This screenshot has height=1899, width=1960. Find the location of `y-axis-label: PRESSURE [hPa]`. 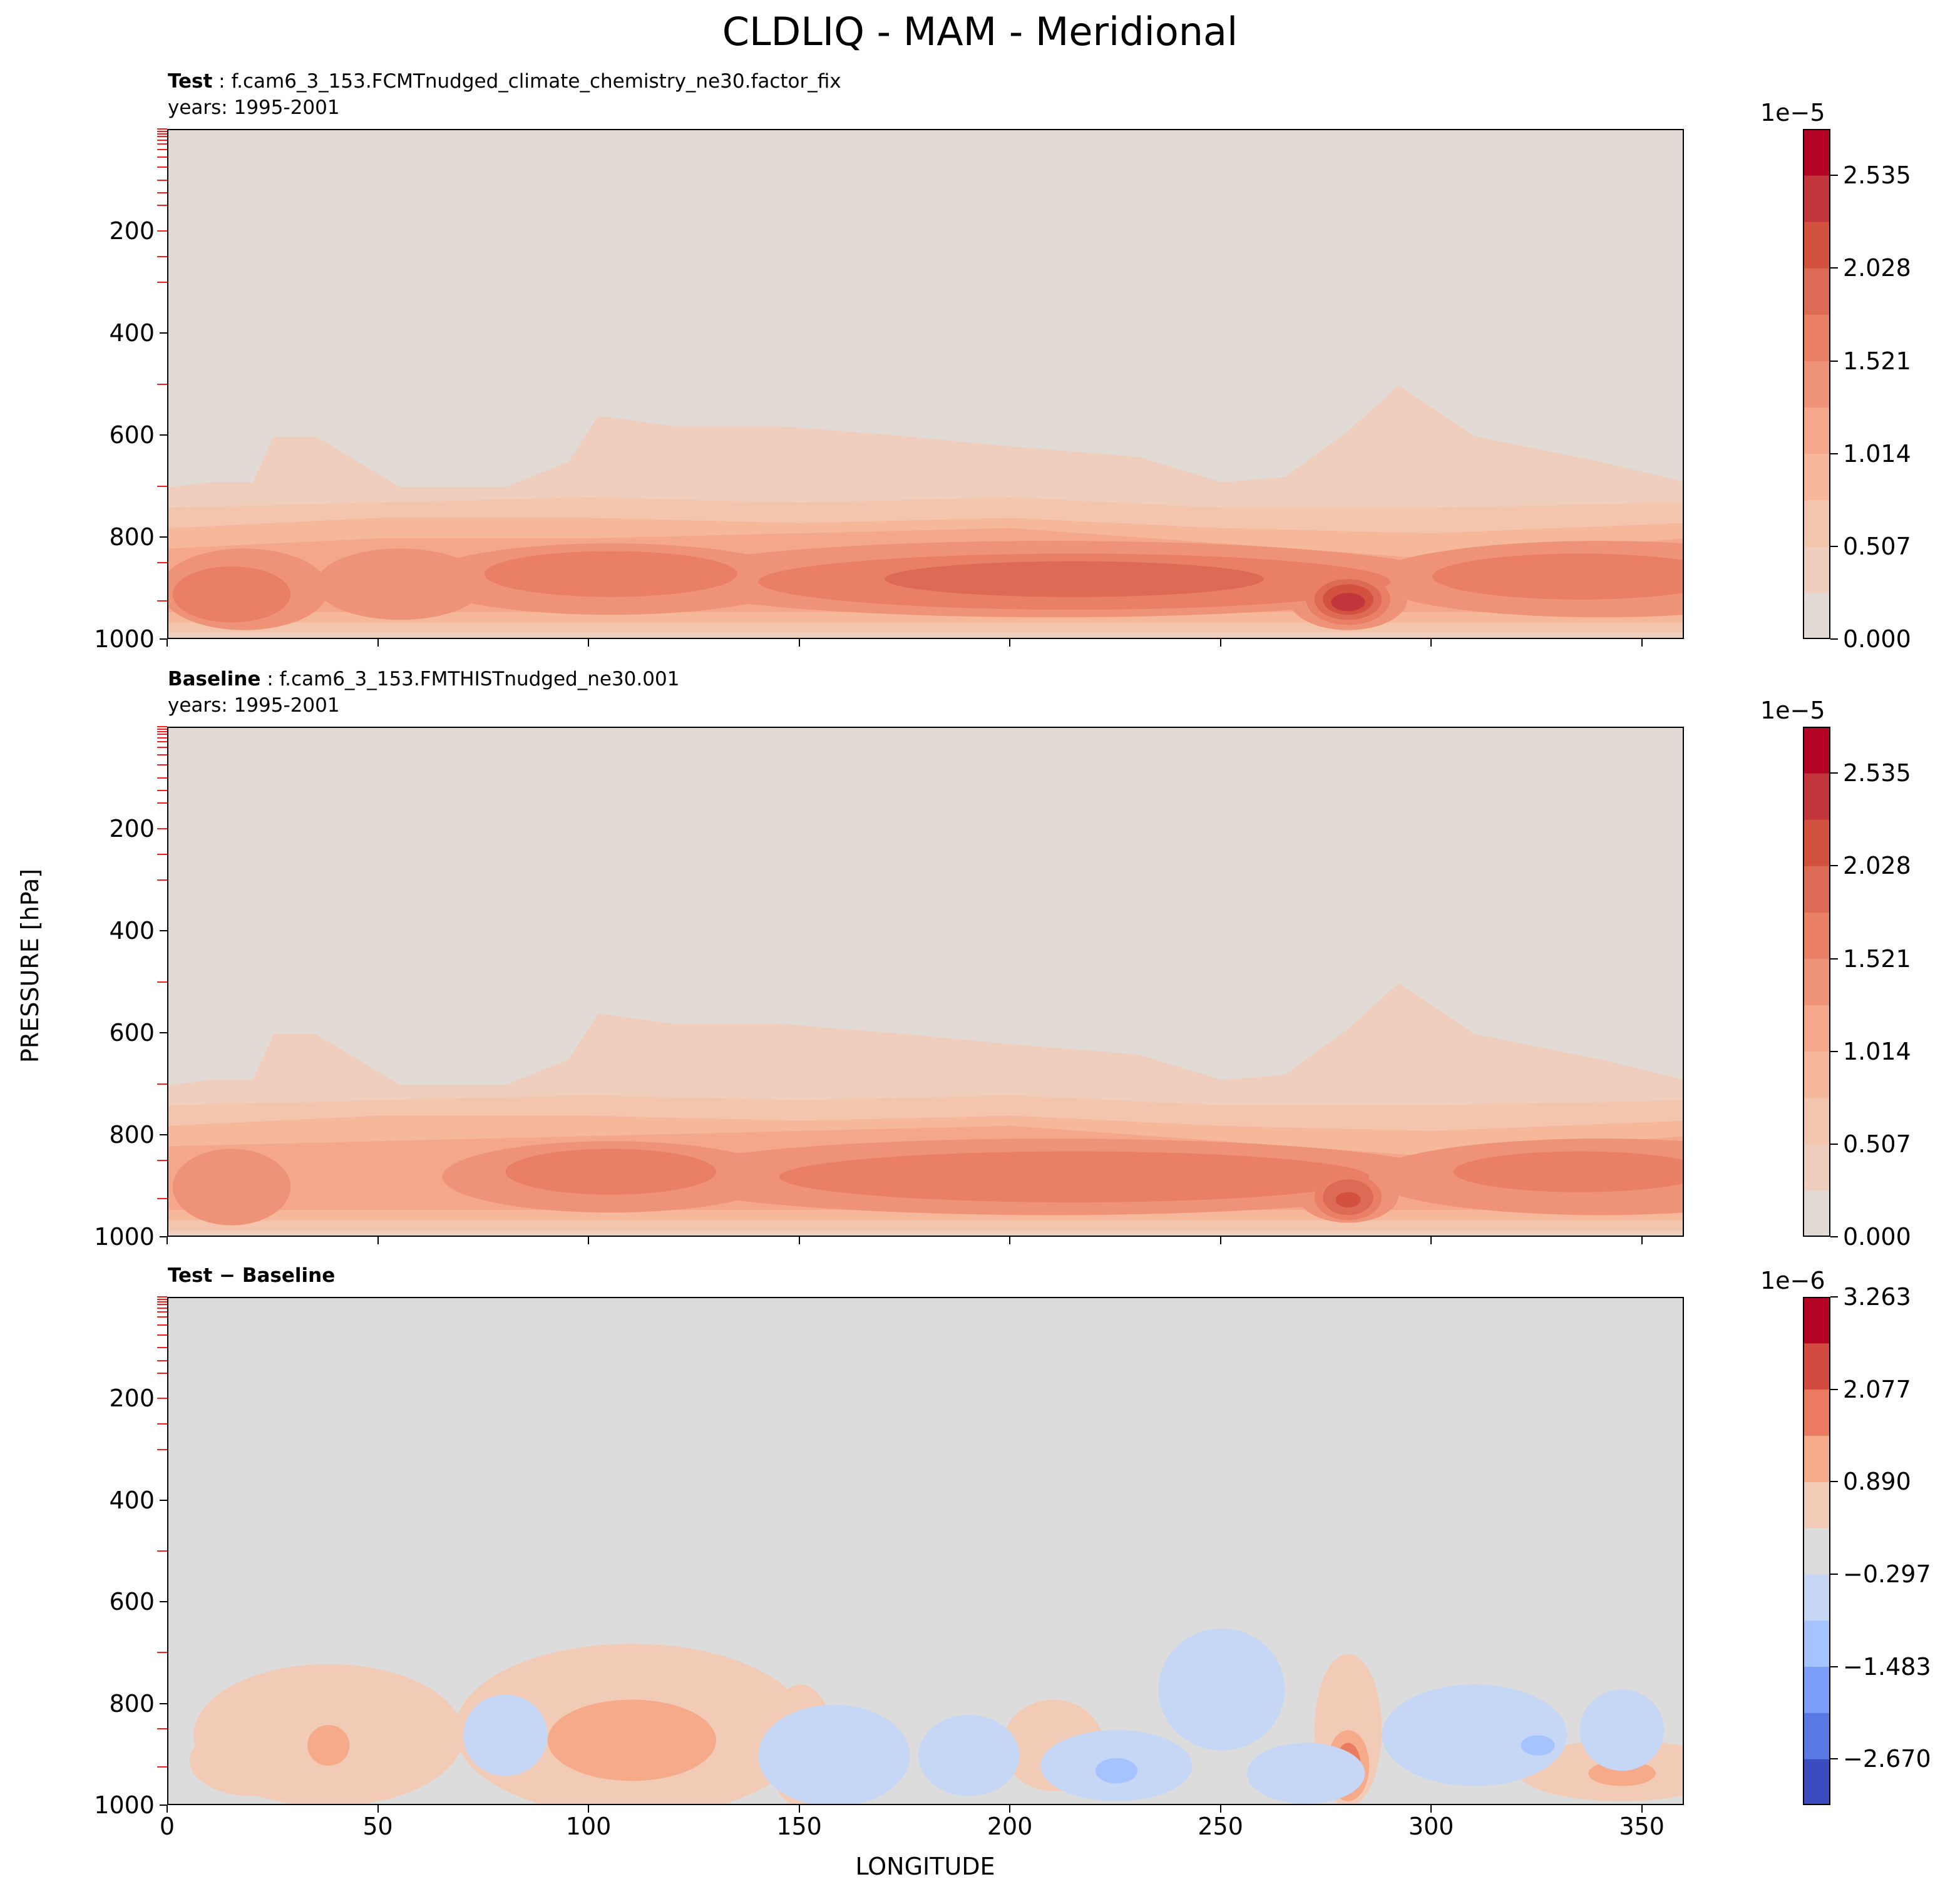

y-axis-label: PRESSURE [hPa] is located at coordinates (30, 965).